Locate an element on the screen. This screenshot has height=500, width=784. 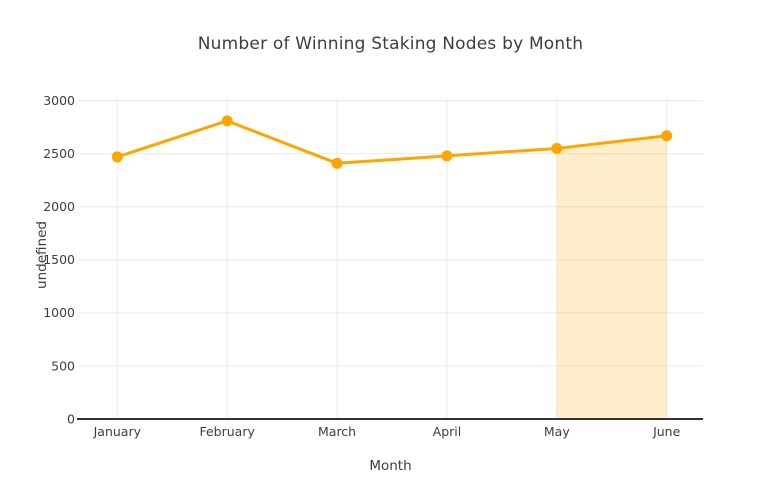
y-tick-label: 500 is located at coordinates (63, 365).